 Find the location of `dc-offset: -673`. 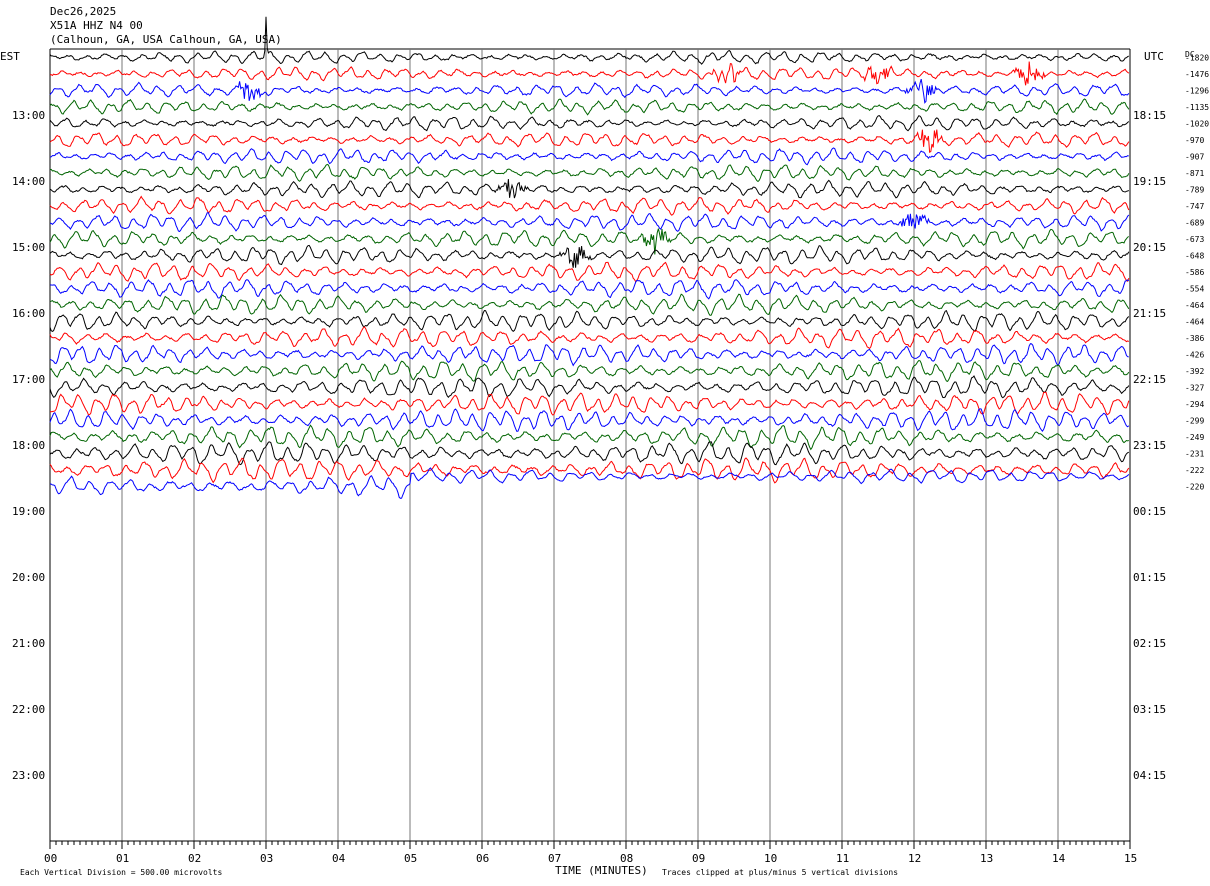

dc-offset: -673 is located at coordinates (1194, 239).